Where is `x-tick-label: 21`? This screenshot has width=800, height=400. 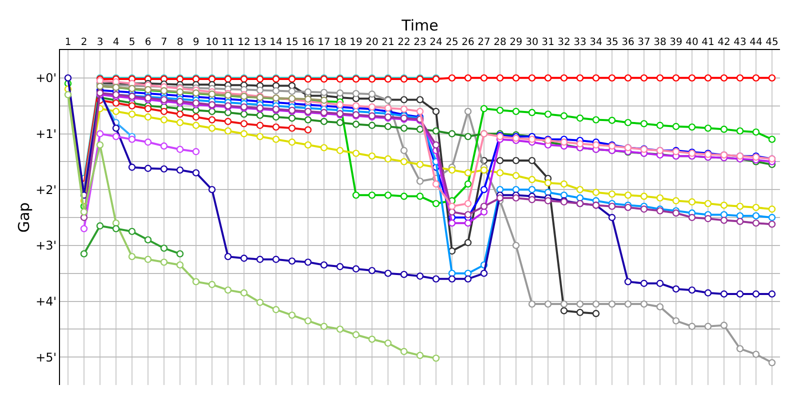 x-tick-label: 21 is located at coordinates (388, 42).